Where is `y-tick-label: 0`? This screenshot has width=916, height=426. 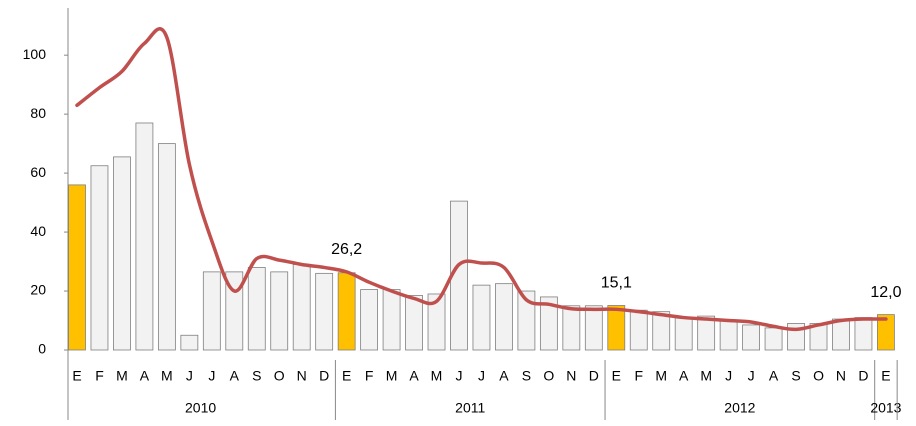 y-tick-label: 0 is located at coordinates (42, 349).